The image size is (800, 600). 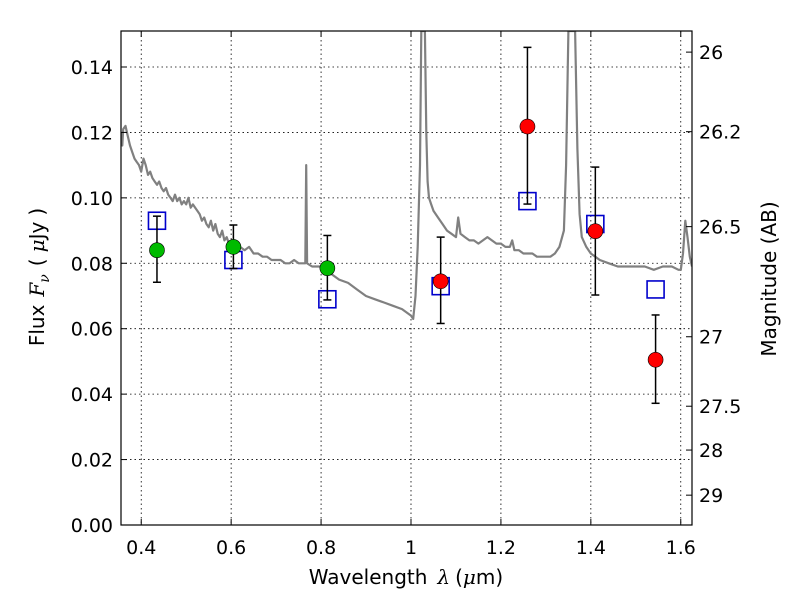 What do you see at coordinates (406, 577) in the screenshot?
I see `x-axis-label: Wavelength λ (μm)` at bounding box center [406, 577].